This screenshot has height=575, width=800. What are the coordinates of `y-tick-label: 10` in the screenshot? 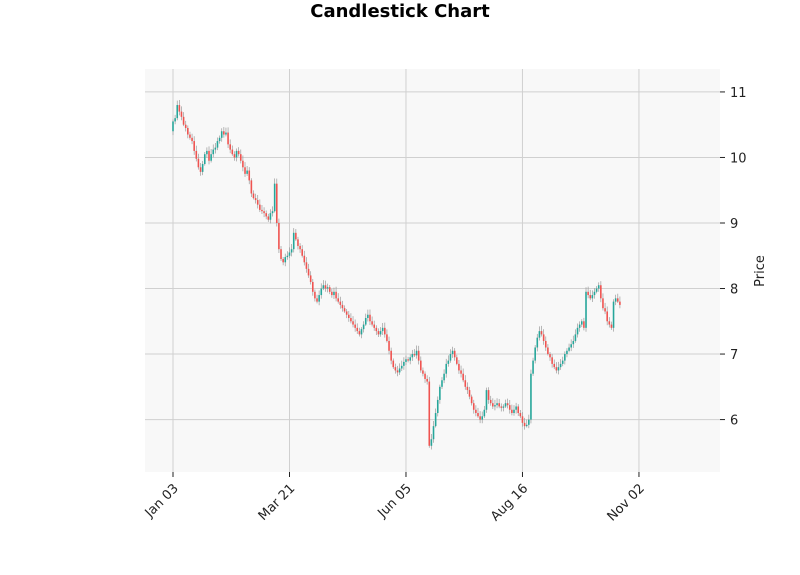 It's located at (738, 158).